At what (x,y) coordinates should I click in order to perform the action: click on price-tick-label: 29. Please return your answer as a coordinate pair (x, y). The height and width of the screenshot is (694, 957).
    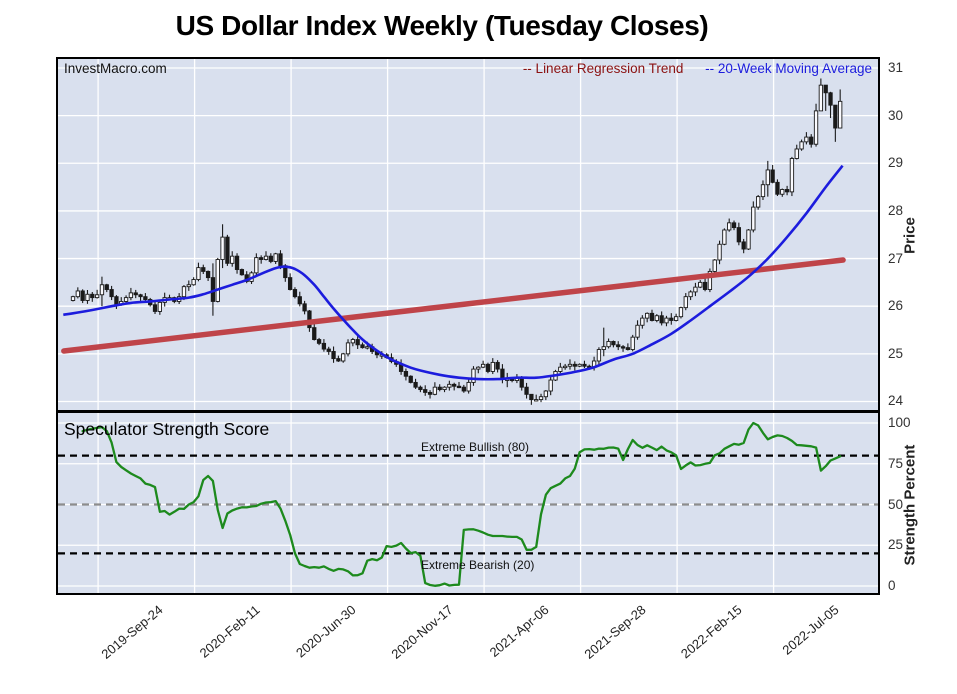
    Looking at the image, I should click on (896, 163).